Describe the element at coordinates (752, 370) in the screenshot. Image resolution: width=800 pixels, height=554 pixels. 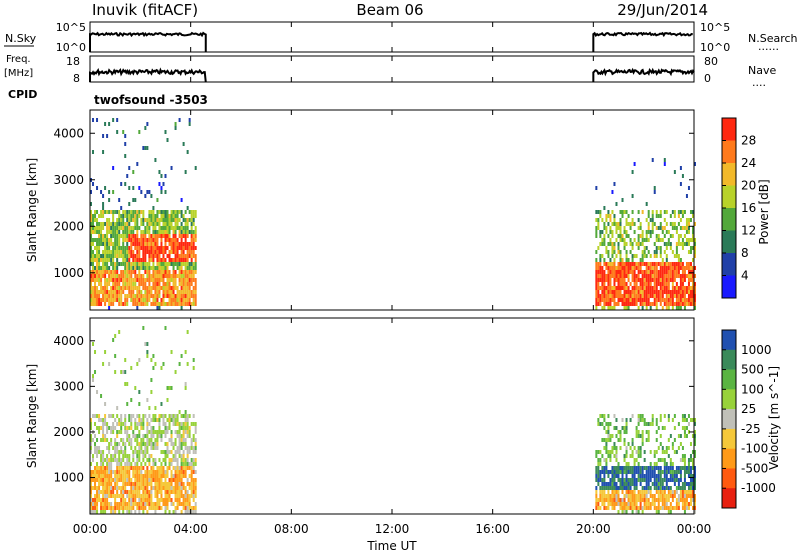
I see `colorbar-tick-label: 500` at that location.